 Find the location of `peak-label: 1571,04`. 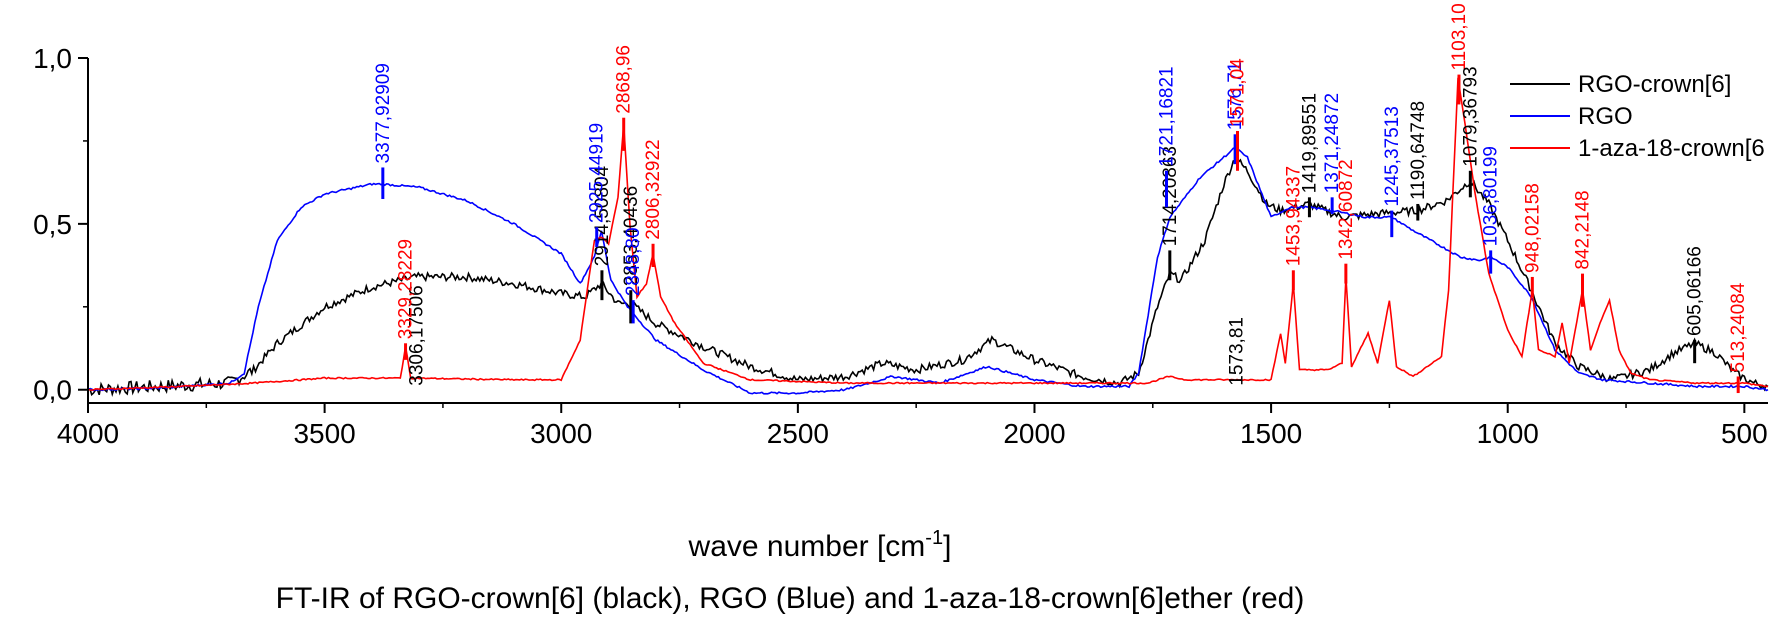

peak-label: 1571,04 is located at coordinates (1237, 92).